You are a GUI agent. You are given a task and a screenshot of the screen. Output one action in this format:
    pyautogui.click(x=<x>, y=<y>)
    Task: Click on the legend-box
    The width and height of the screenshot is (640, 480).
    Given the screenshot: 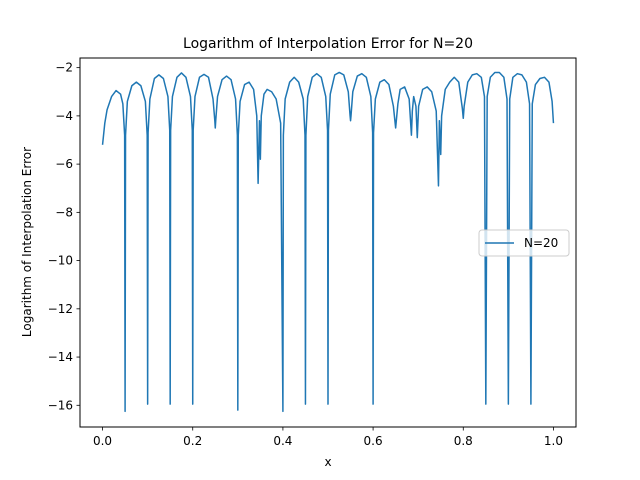 What is the action you would take?
    pyautogui.click(x=524, y=243)
    